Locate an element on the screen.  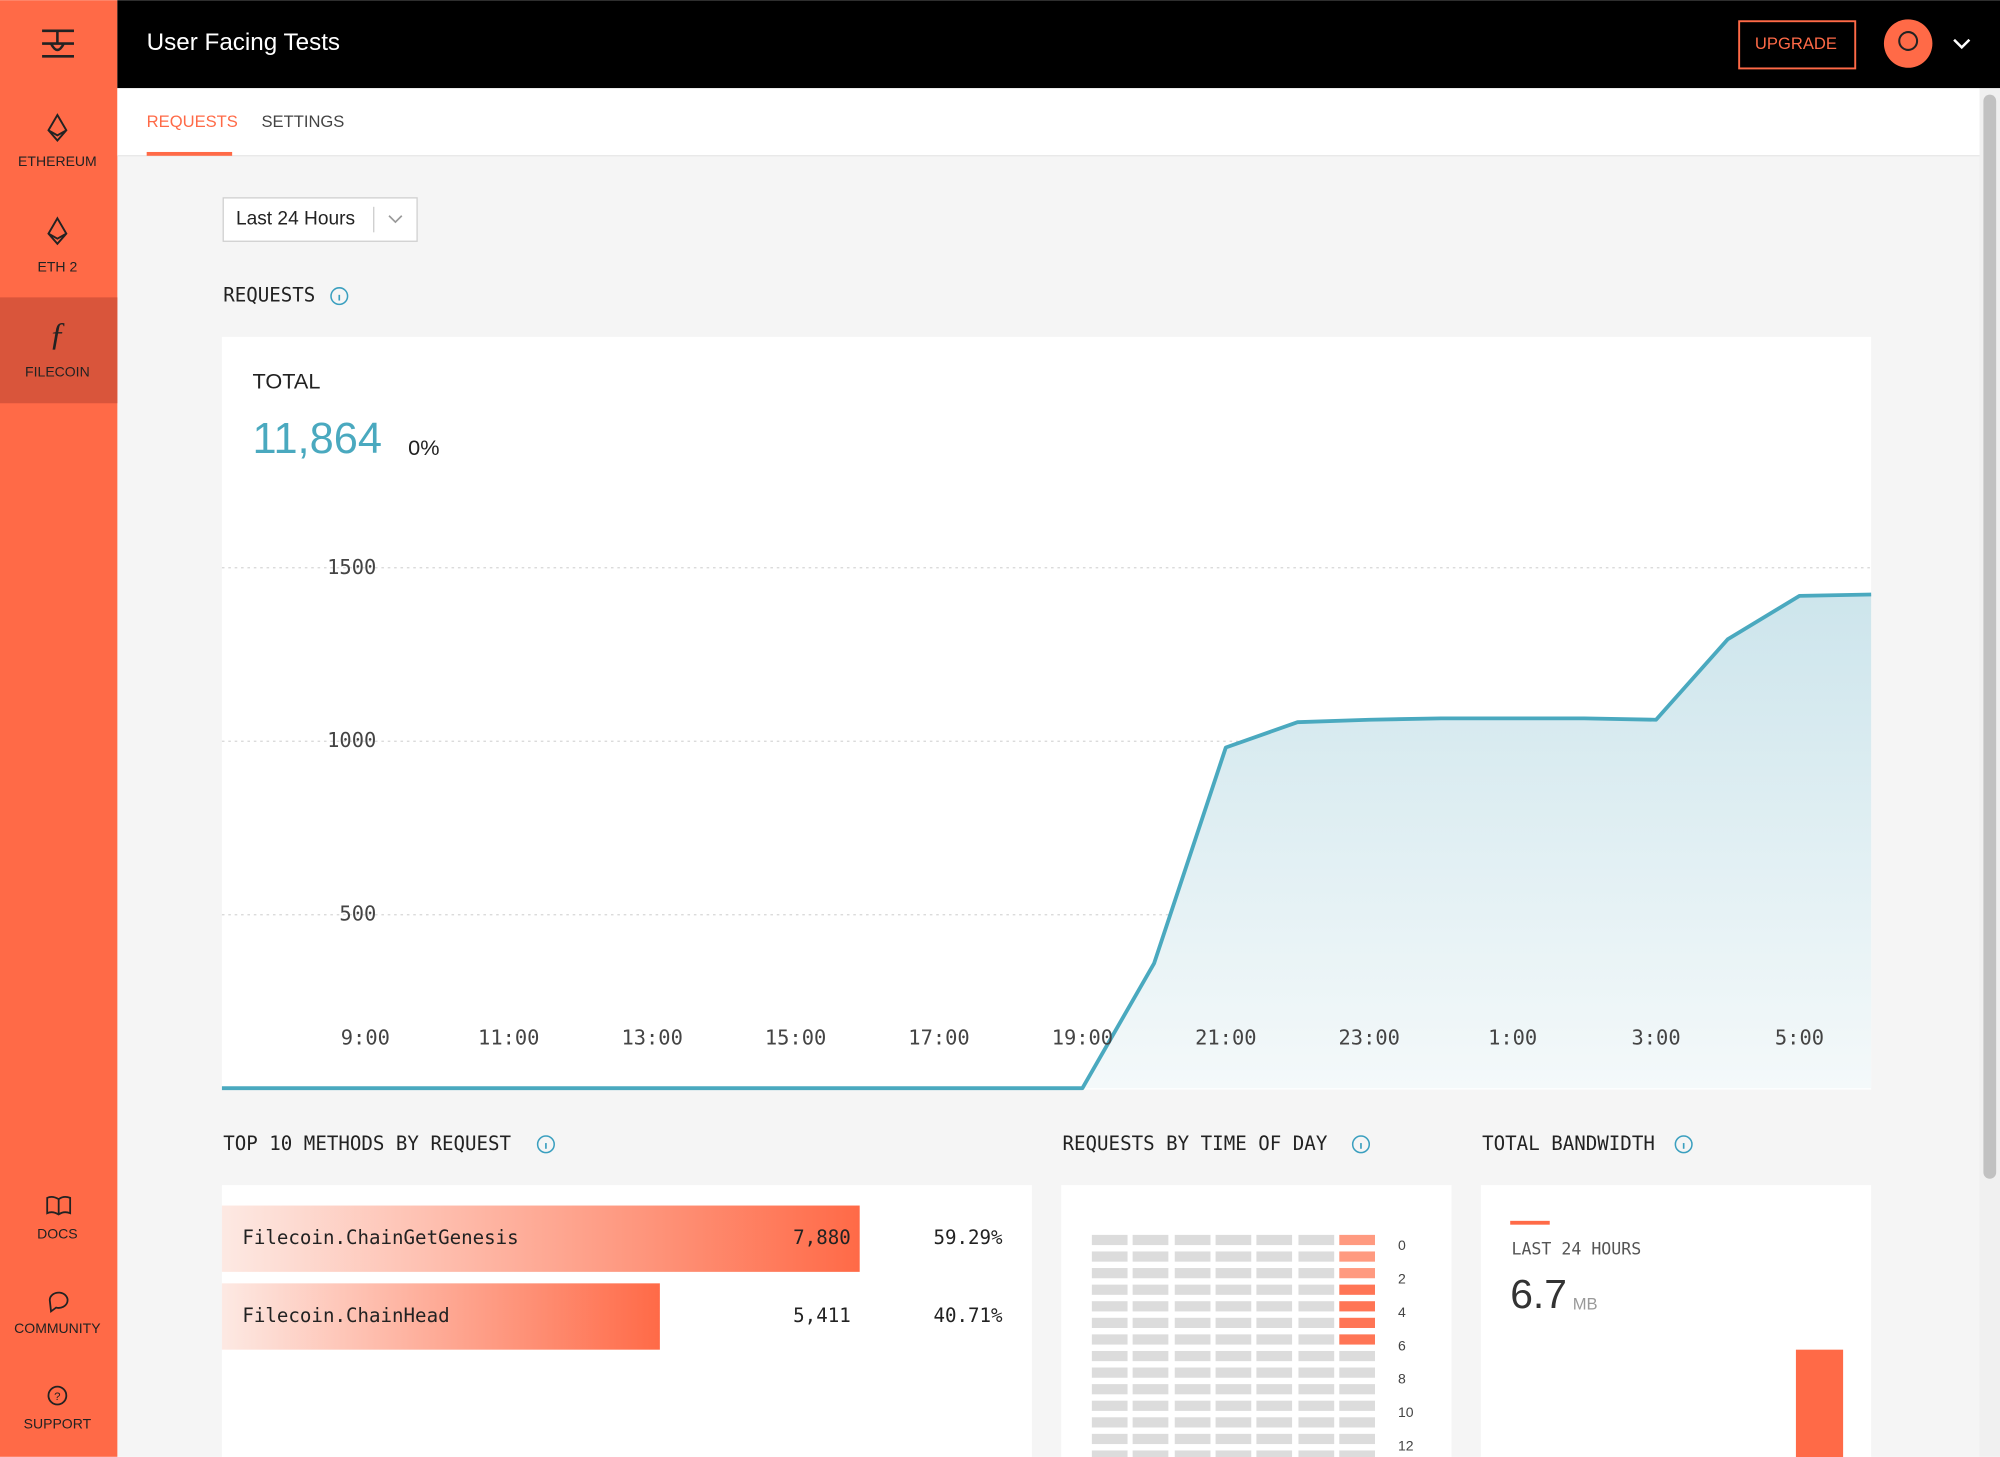
range-select-label: Last 24 Hours is located at coordinates (295, 219).